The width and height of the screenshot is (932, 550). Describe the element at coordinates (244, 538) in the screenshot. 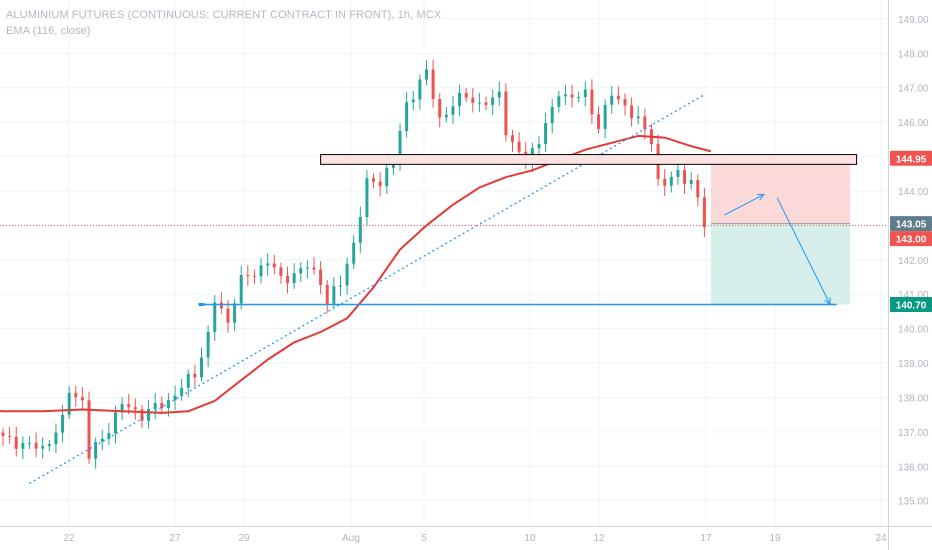

I see `x-tick-label: 29` at that location.